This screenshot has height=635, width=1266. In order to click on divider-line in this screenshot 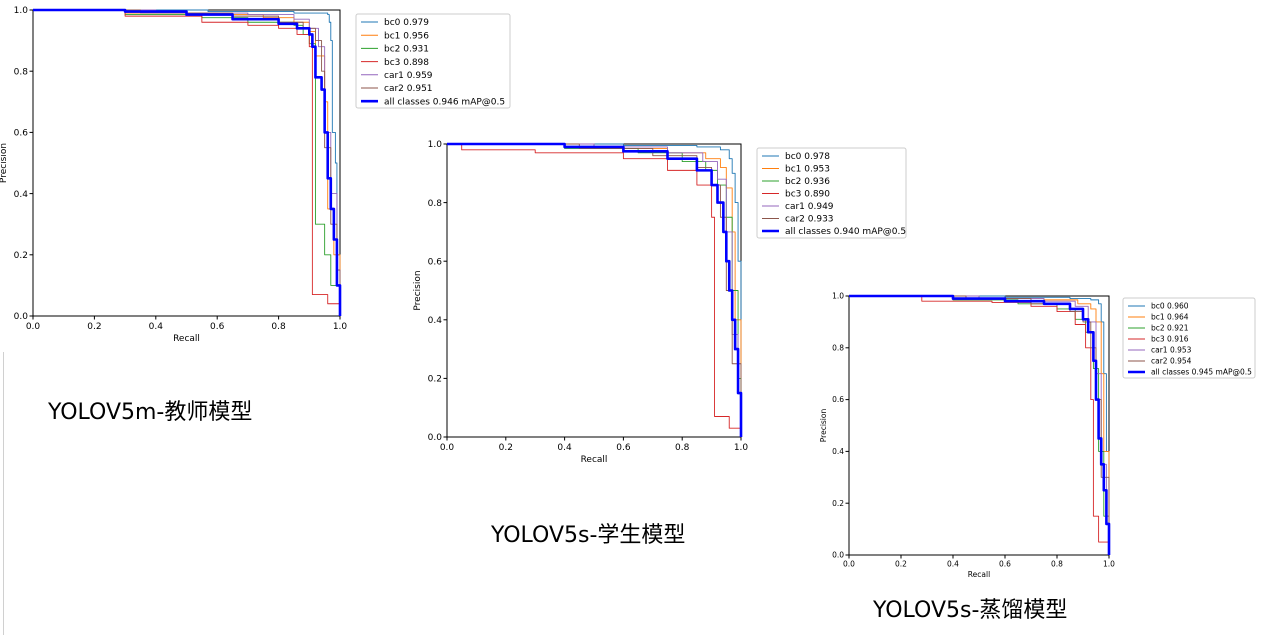, I will do `click(3, 493)`.